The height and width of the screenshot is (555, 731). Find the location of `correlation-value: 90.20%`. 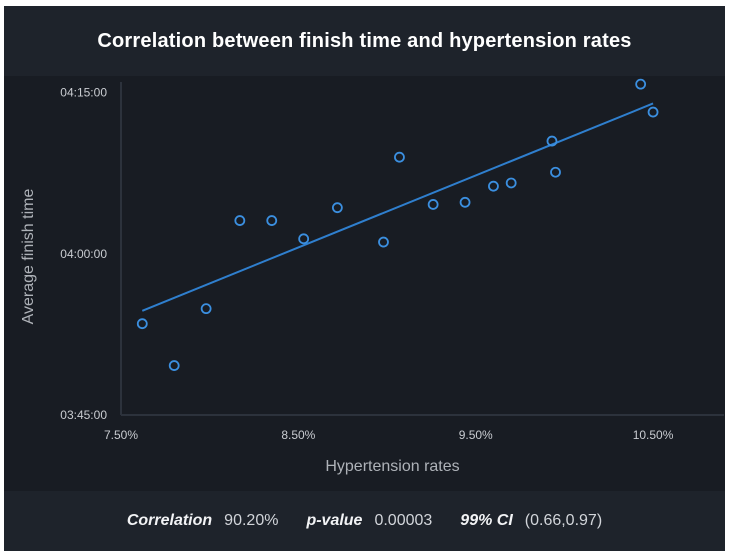

correlation-value: 90.20% is located at coordinates (251, 520).